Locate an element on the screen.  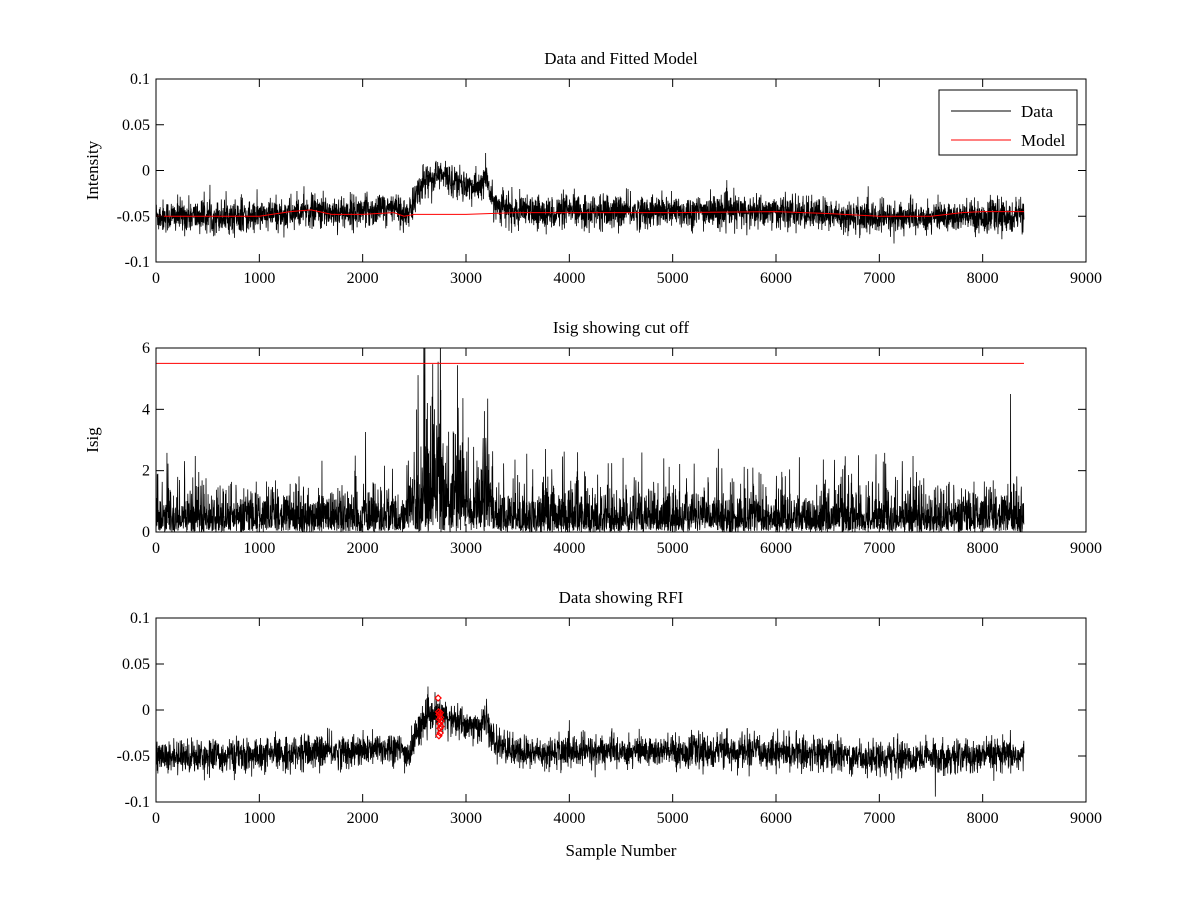
chart-title: Data and Fitted Model is located at coordinates (621, 58).